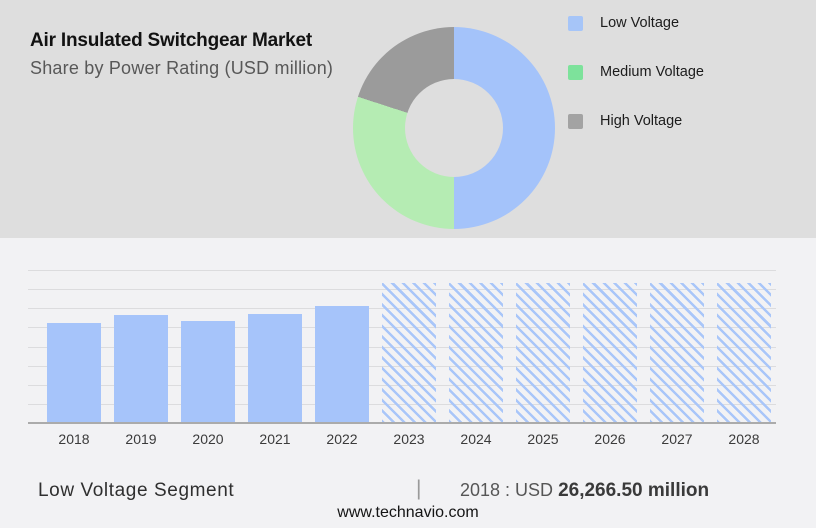  I want to click on bar-2028, so click(744, 353).